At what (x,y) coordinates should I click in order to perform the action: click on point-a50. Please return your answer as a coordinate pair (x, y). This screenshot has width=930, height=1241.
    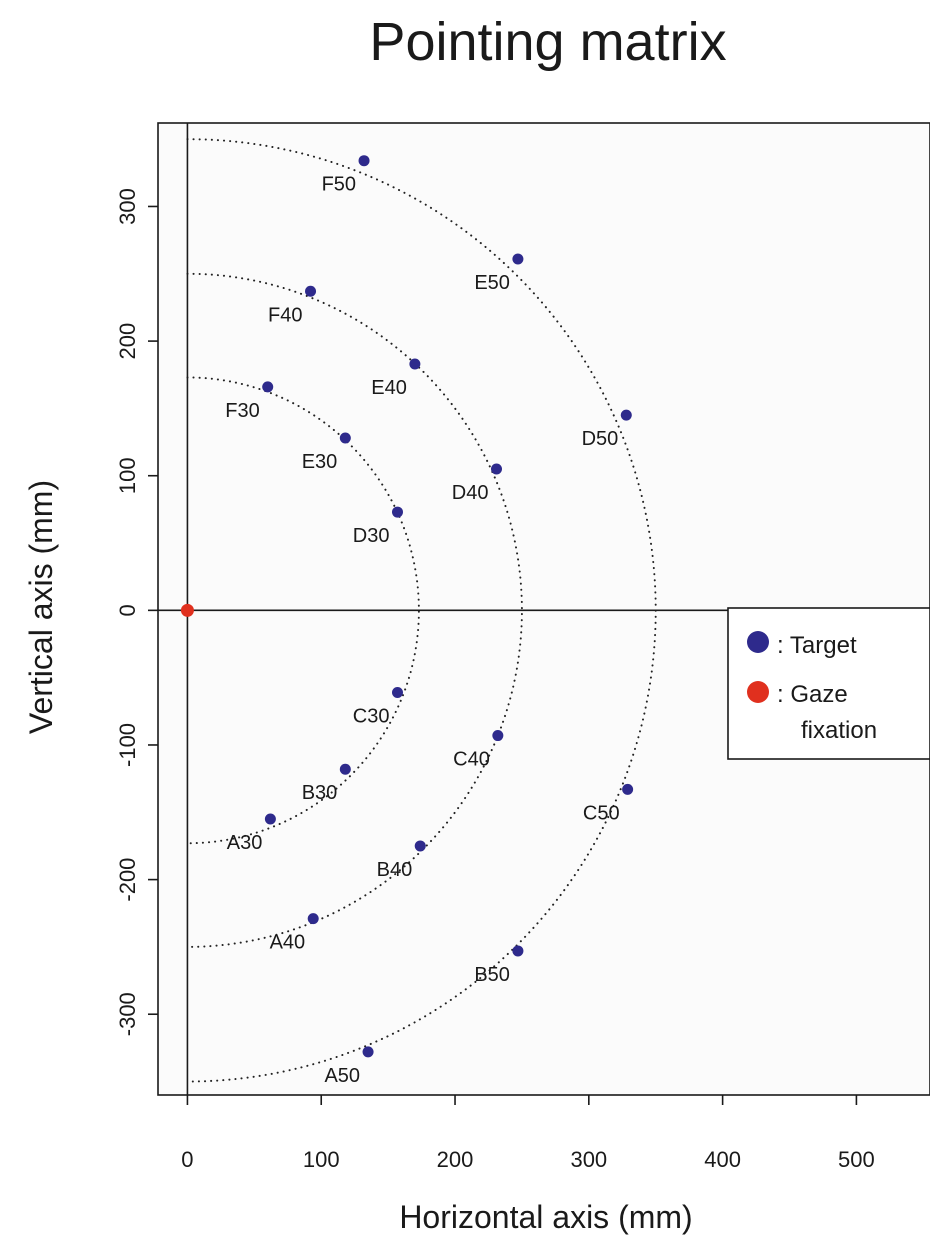
    Looking at the image, I should click on (368, 1052).